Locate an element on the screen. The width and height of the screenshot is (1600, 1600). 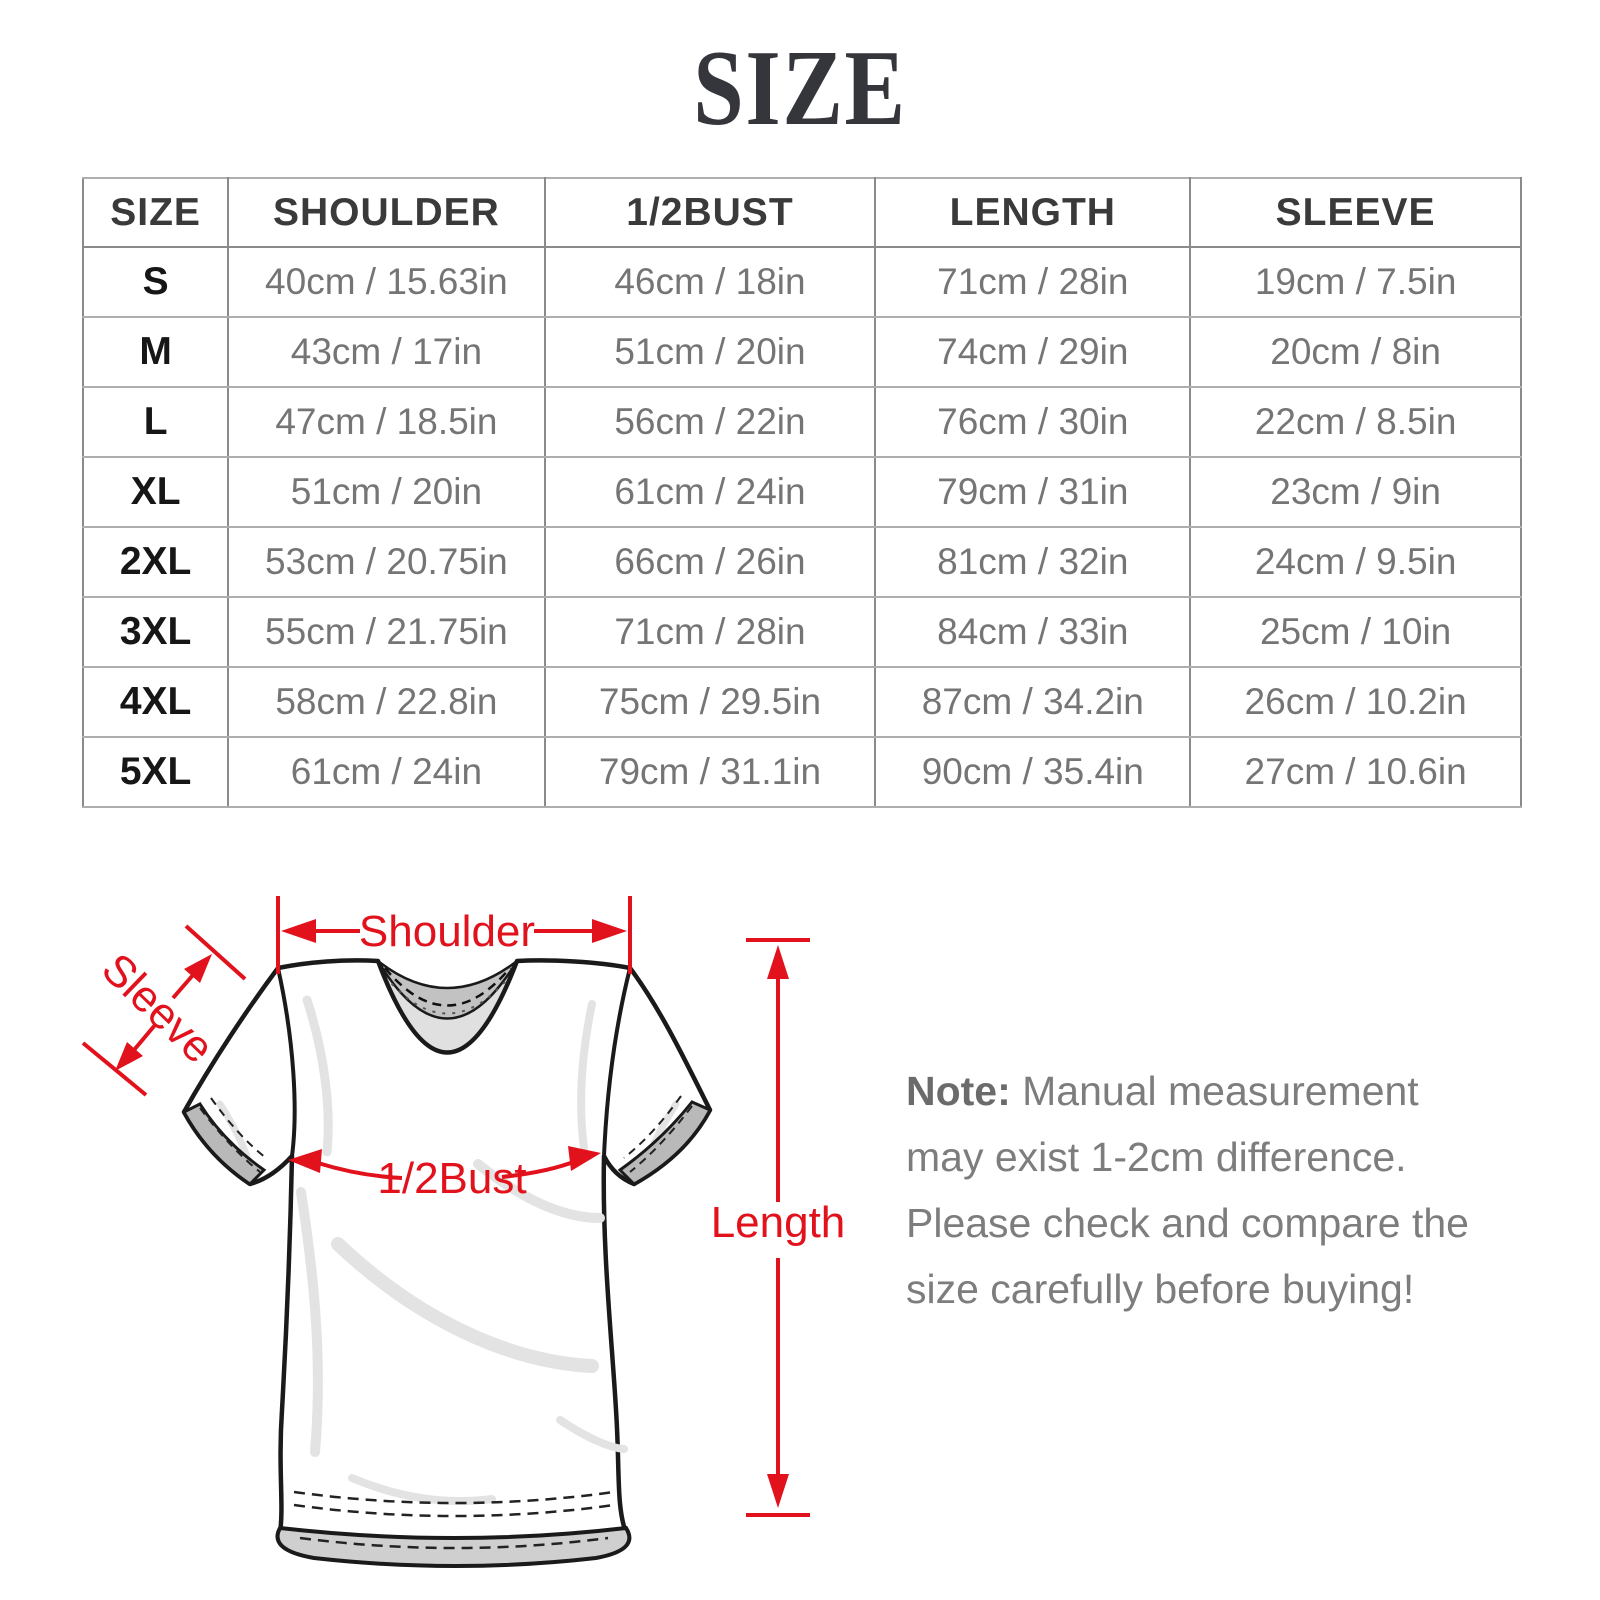
cell-sleeve: 23cm / 9in is located at coordinates (1355, 492).